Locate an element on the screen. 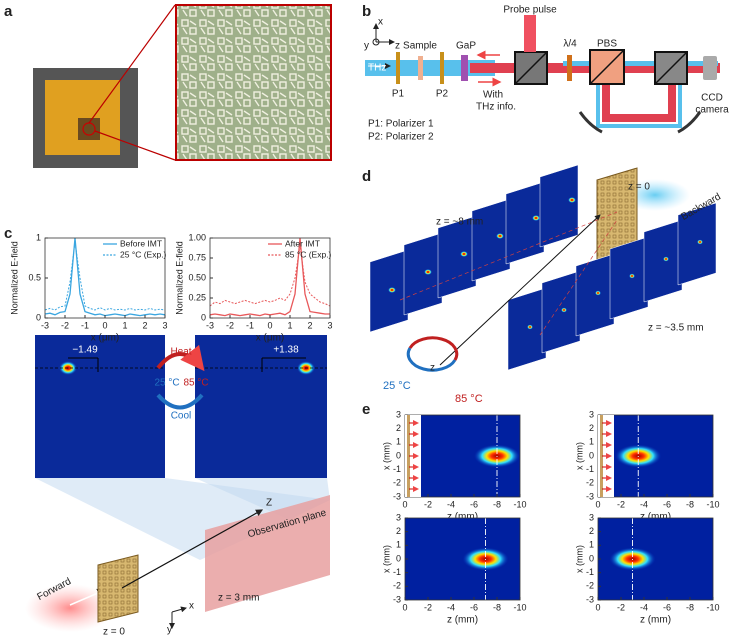 This screenshot has width=731, height=639. axis-label: x is located at coordinates (380, 22).